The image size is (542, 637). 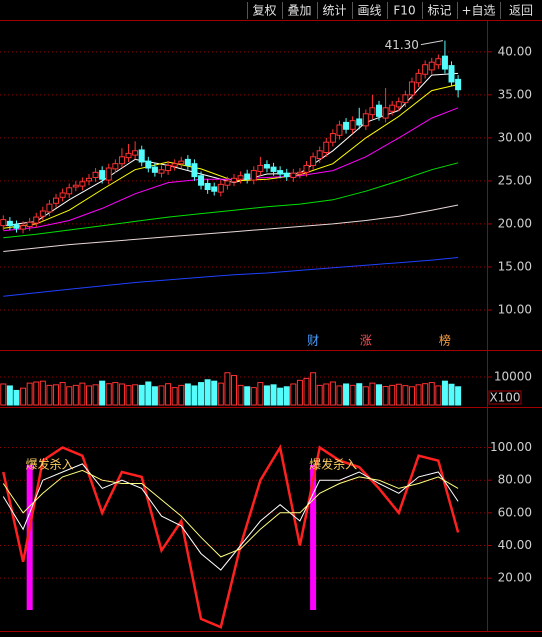 What do you see at coordinates (230, 517) in the screenshot?
I see `indicator-line` at bounding box center [230, 517].